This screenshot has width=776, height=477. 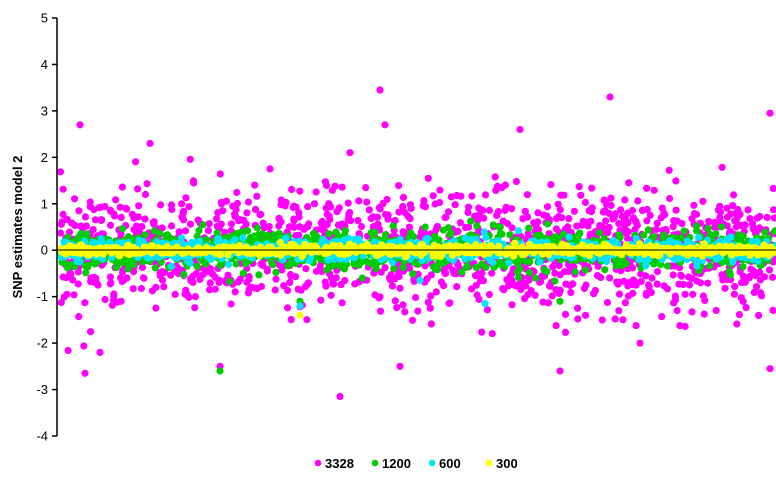 I want to click on y-tick-label: -1, so click(x=42, y=296).